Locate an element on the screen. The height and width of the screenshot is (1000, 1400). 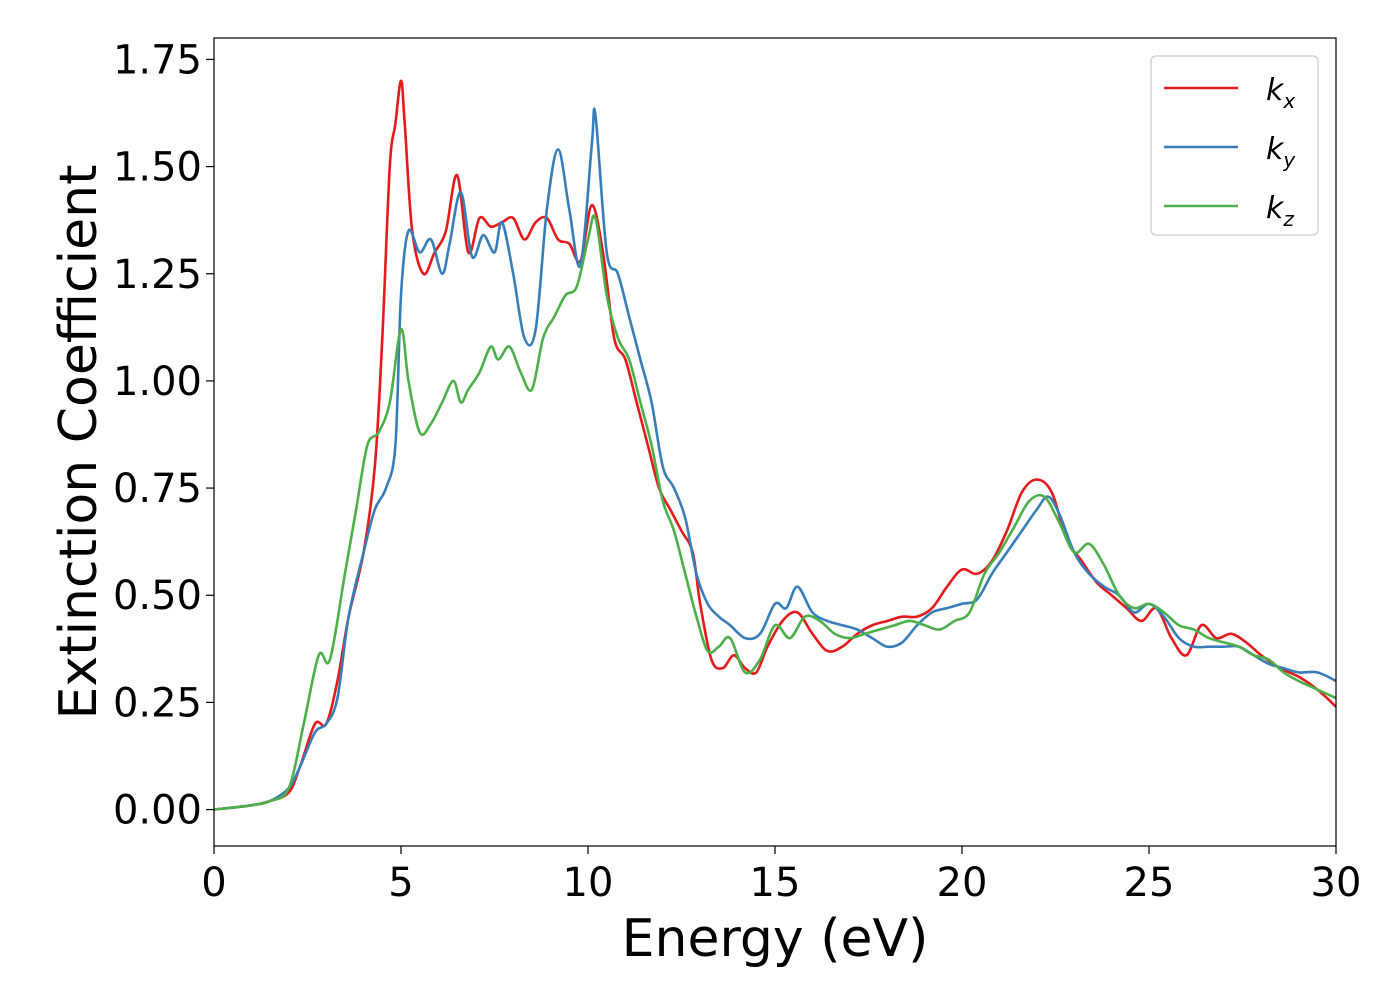
y-tick-label: 0.25 is located at coordinates (157, 703).